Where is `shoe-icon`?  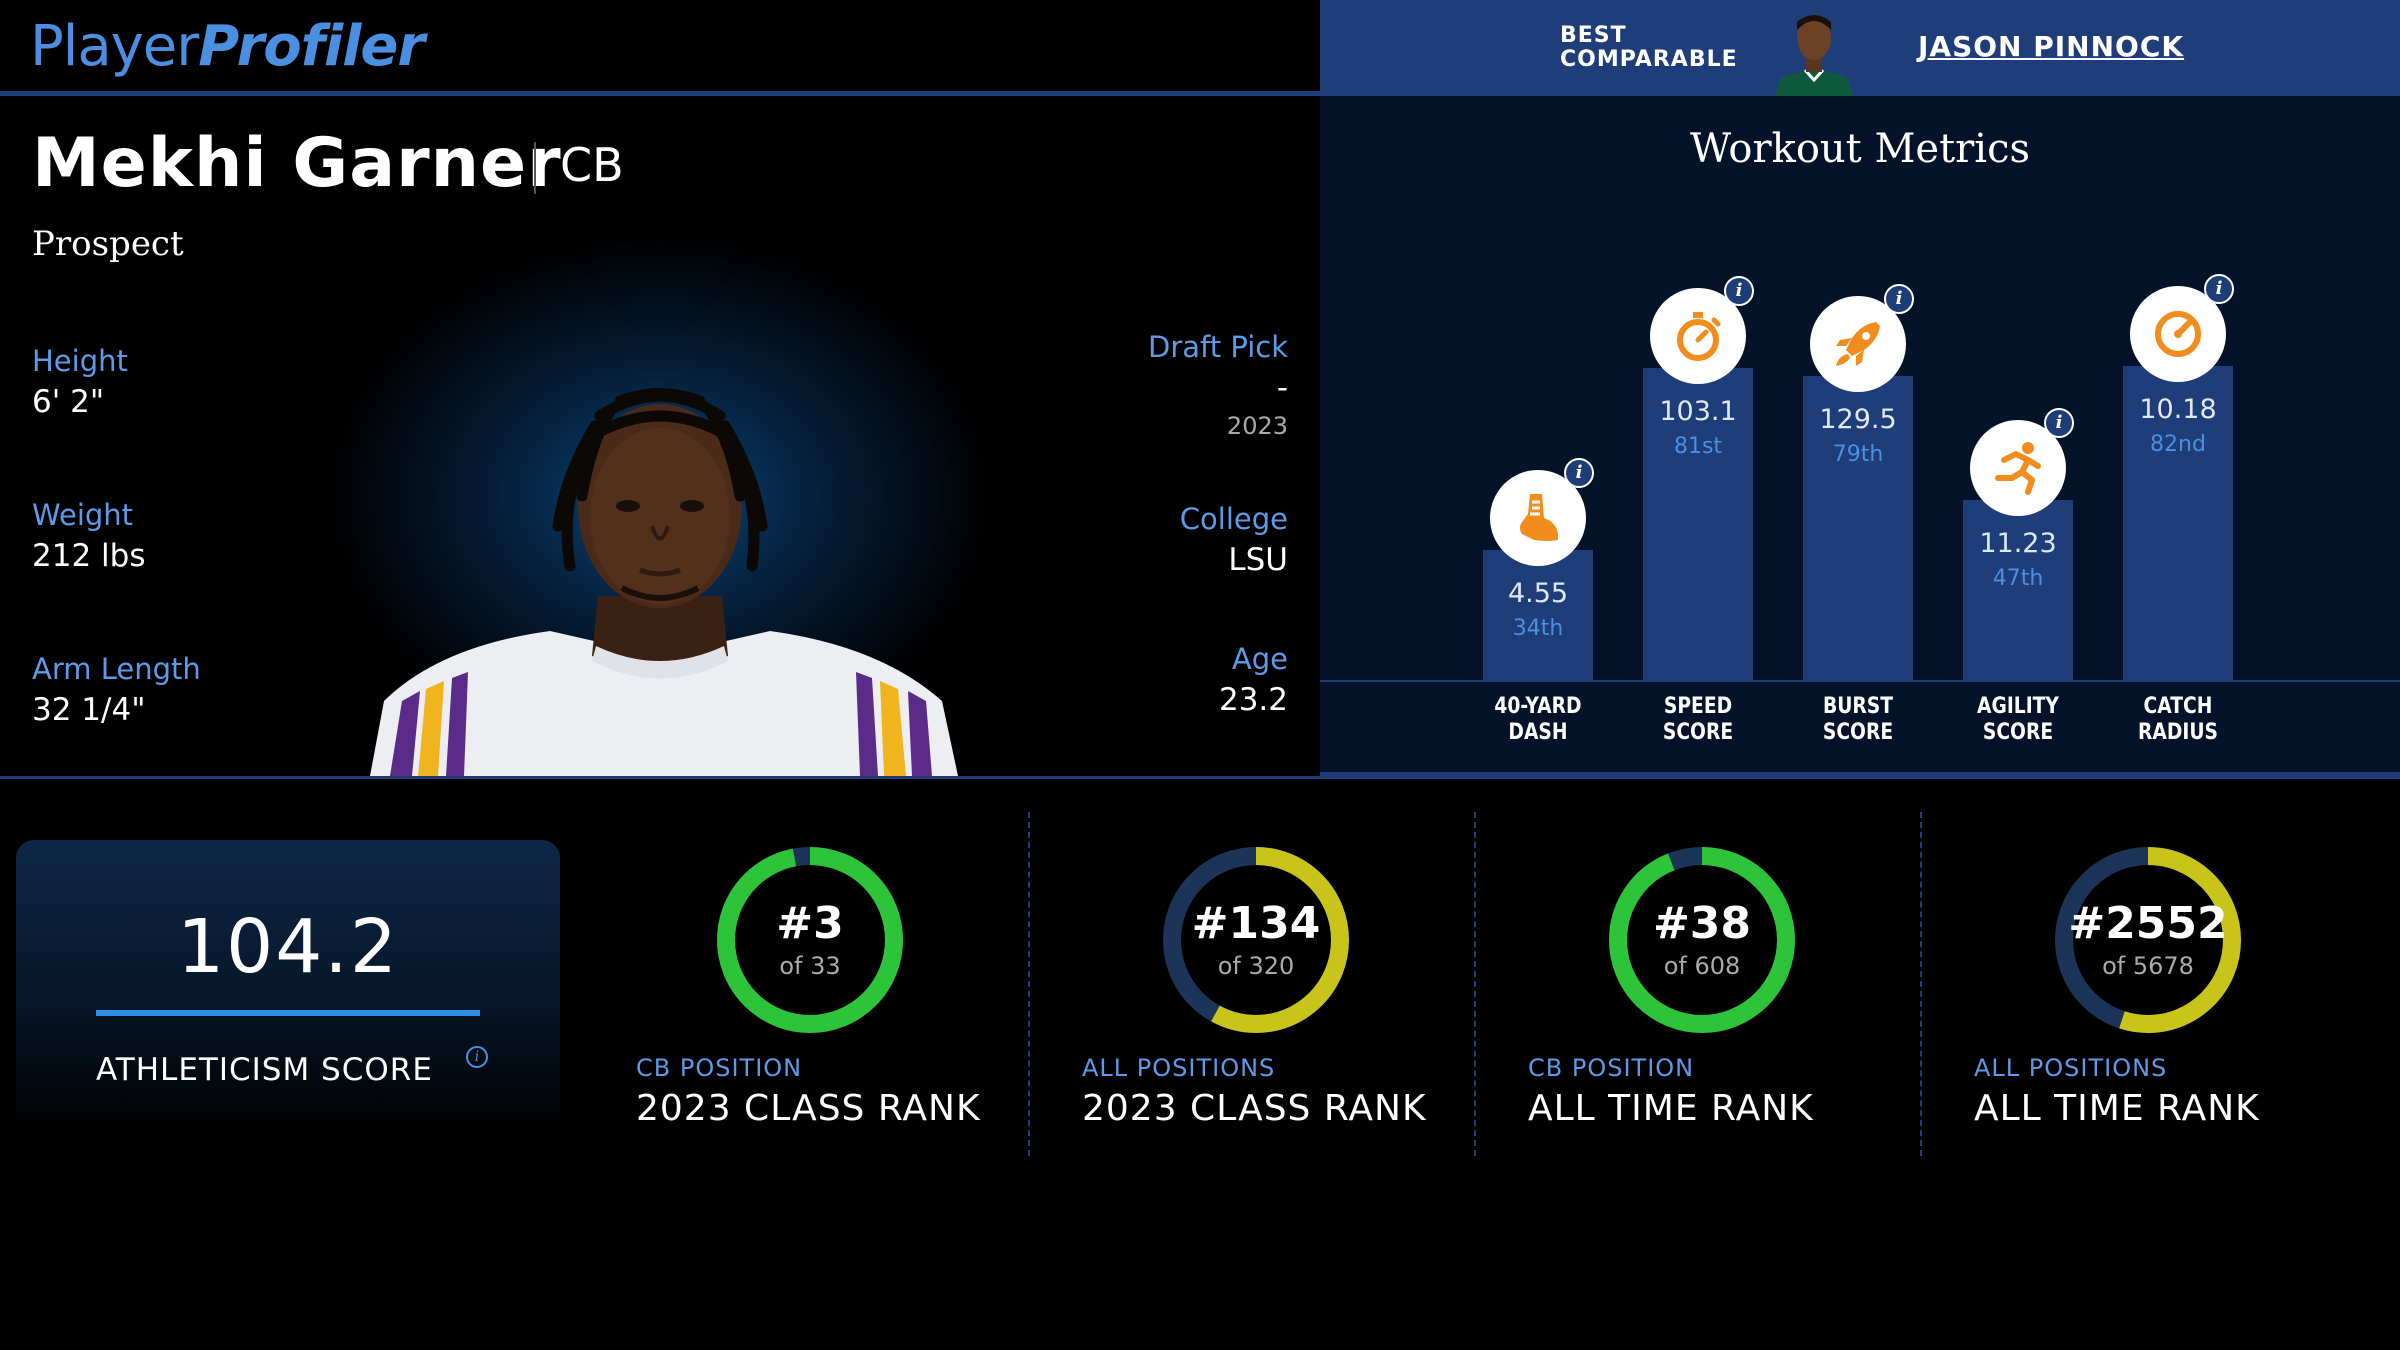
shoe-icon is located at coordinates (1538, 518).